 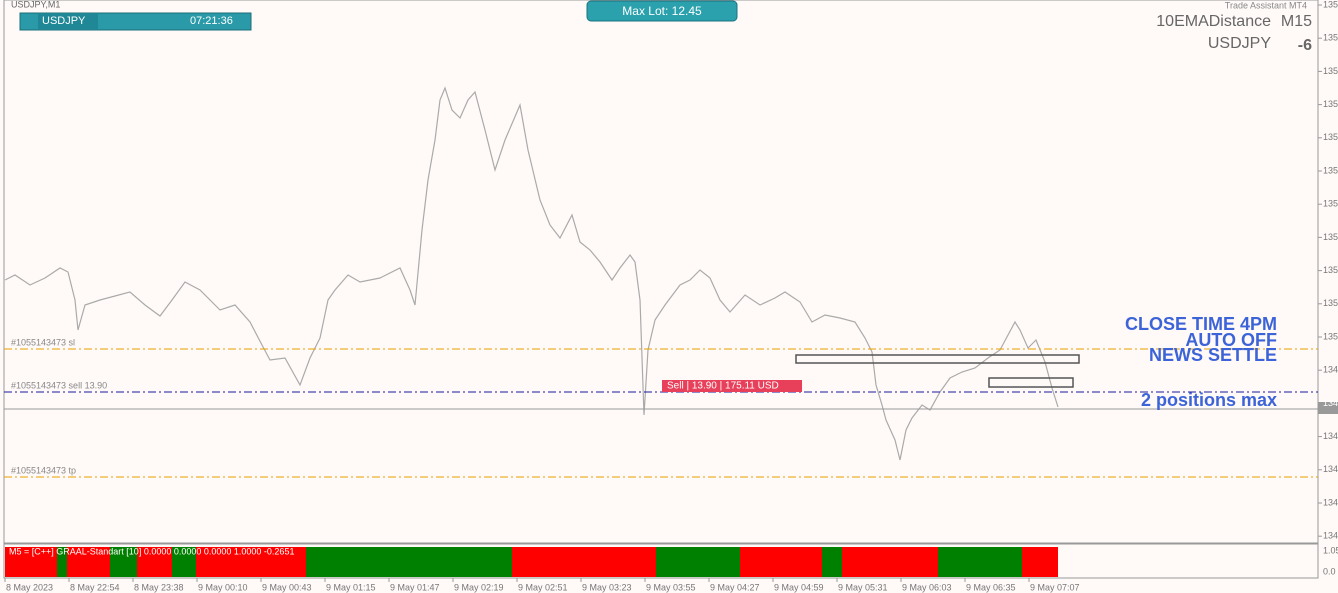 I want to click on sl-label: #1055143473 sl, so click(x=43, y=342).